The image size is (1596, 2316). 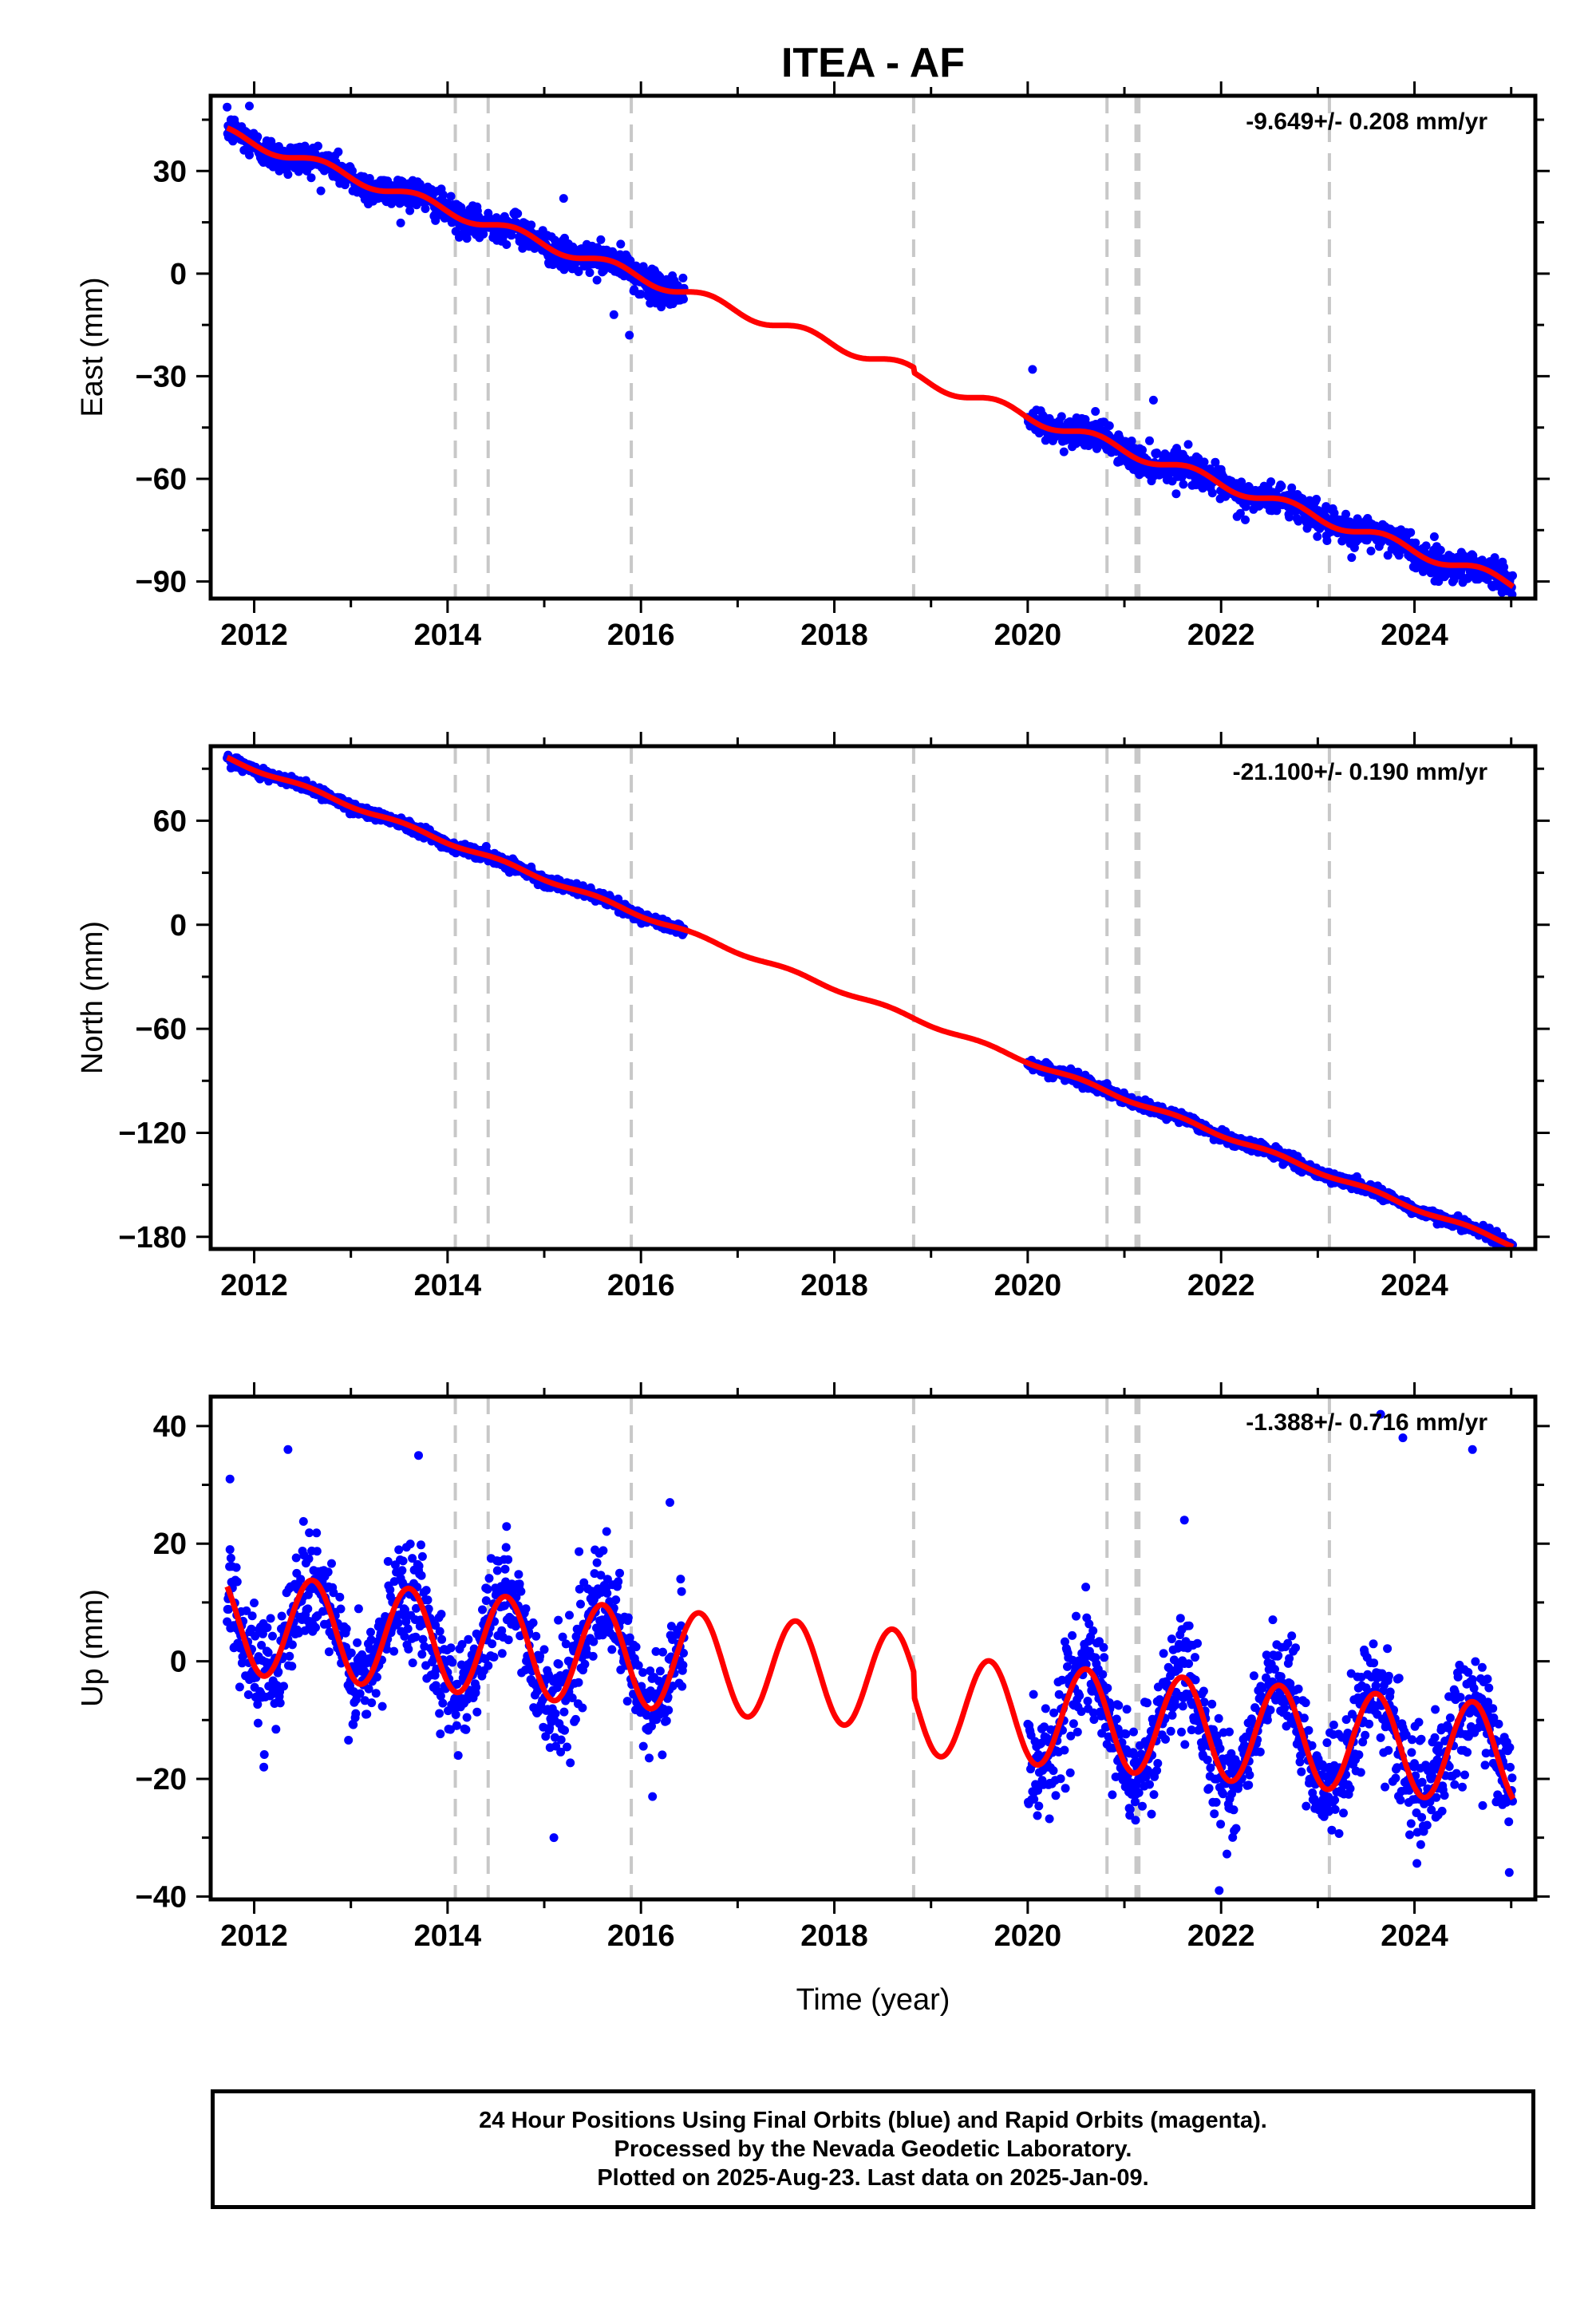 What do you see at coordinates (161, 1029) in the screenshot?
I see `y-tick-label: −60` at bounding box center [161, 1029].